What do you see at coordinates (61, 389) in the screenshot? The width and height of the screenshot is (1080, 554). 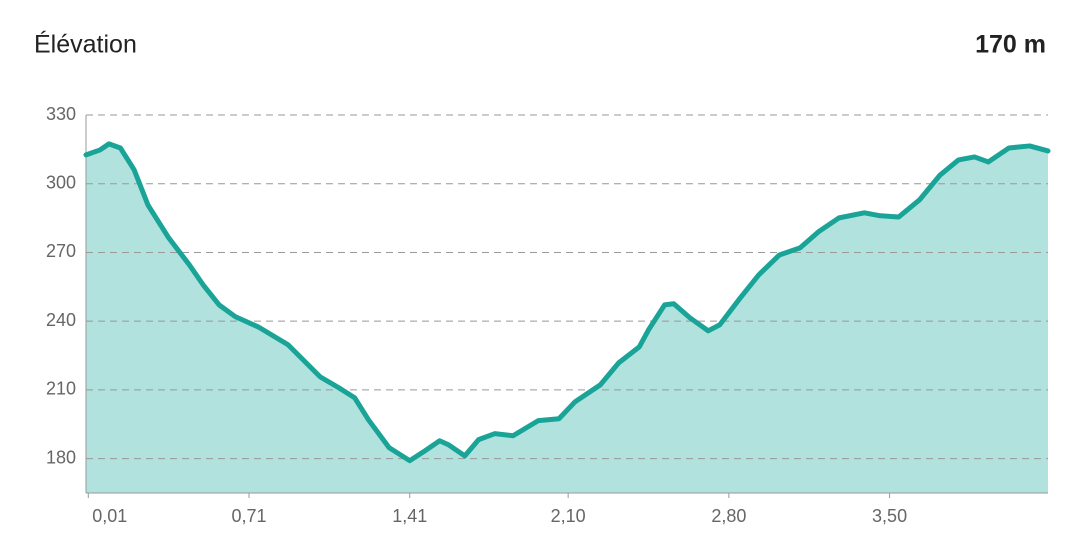 I see `y-tick-label: 210` at bounding box center [61, 389].